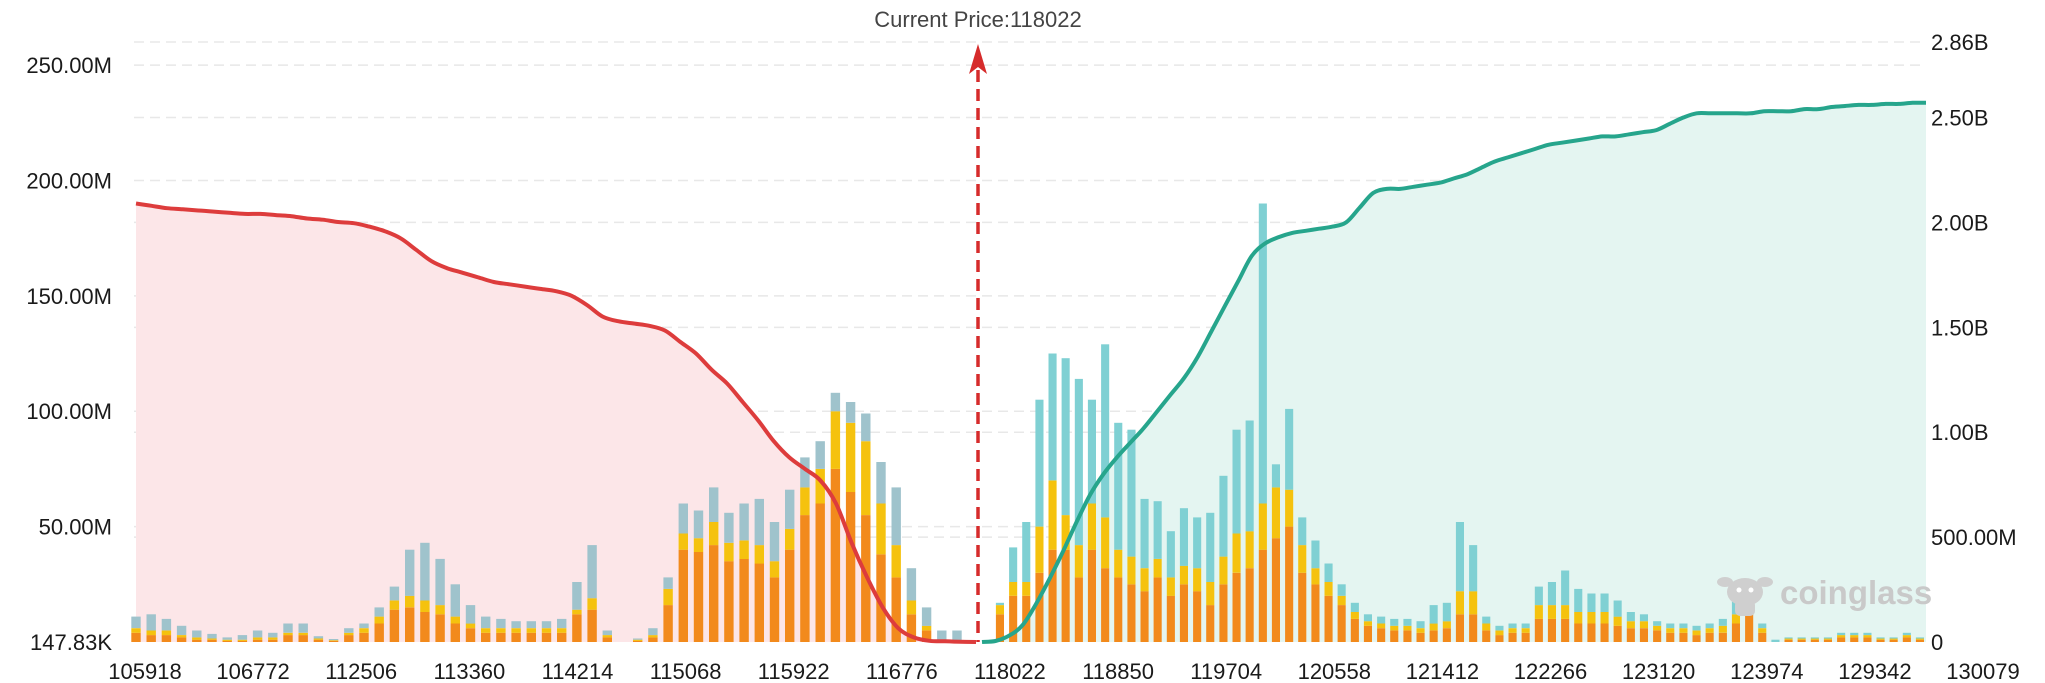  Describe the element at coordinates (1442, 671) in the screenshot. I see `x-tick-label: 121412` at that location.